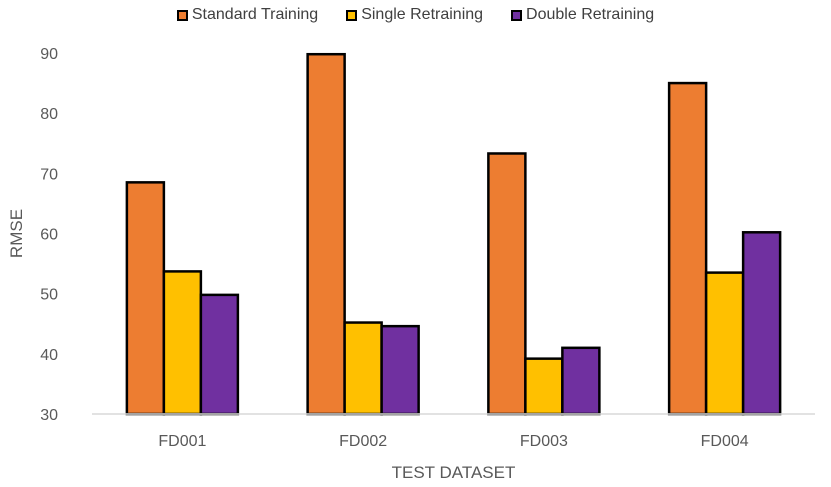 Image resolution: width=831 pixels, height=487 pixels. What do you see at coordinates (590, 14) in the screenshot?
I see `legend-label-double-retraining: Double Retraining` at bounding box center [590, 14].